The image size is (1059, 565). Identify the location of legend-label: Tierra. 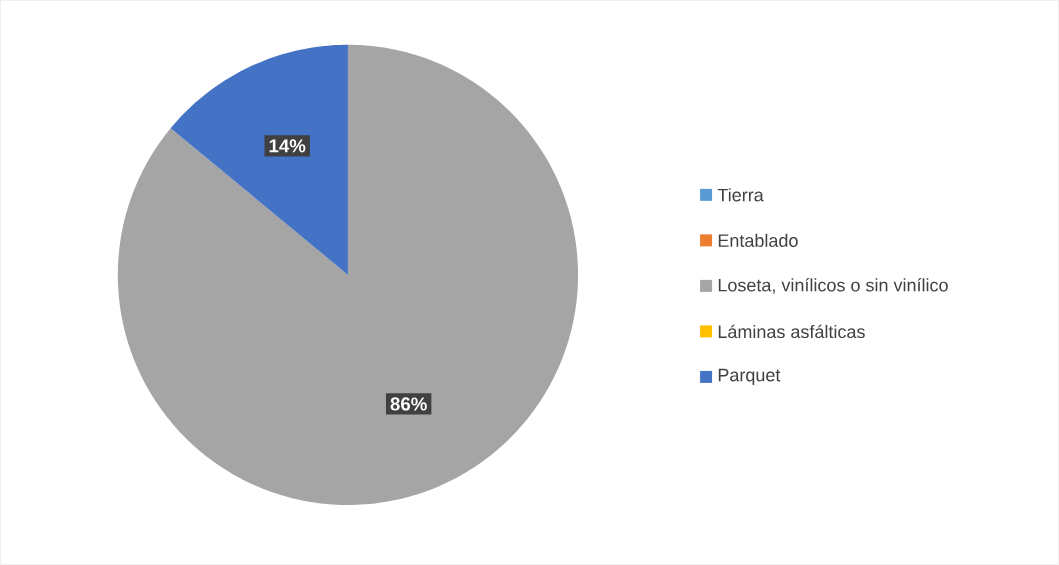
(740, 195).